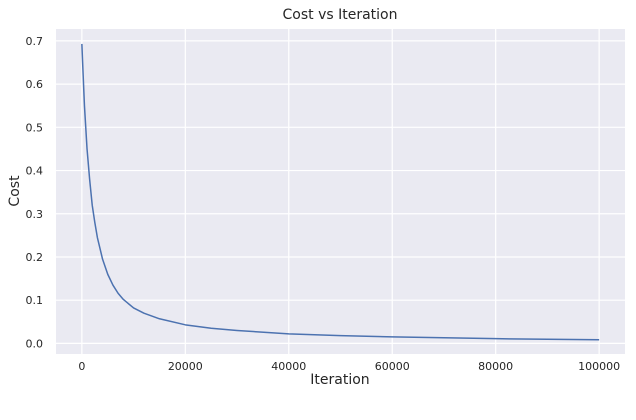  What do you see at coordinates (495, 366) in the screenshot?
I see `x-tick-label: 80000` at bounding box center [495, 366].